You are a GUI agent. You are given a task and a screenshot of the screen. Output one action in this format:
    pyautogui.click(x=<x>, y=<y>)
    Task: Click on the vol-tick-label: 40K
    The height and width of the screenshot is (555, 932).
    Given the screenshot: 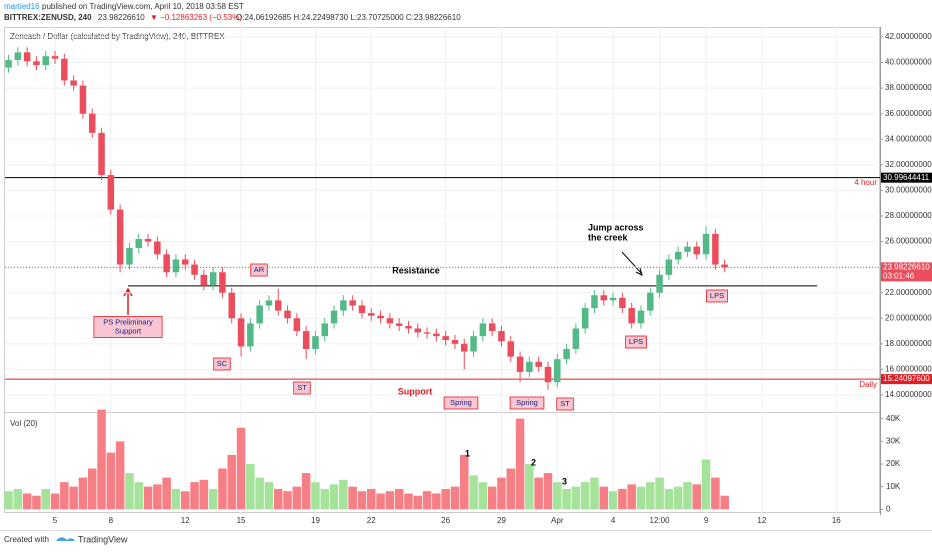 What is the action you would take?
    pyautogui.click(x=893, y=418)
    